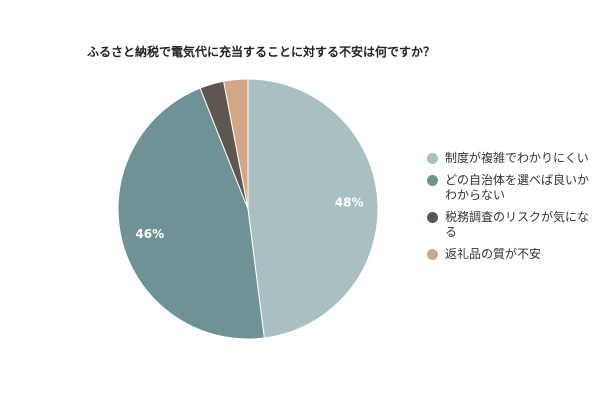 The width and height of the screenshot is (600, 400). Describe the element at coordinates (261, 52) in the screenshot. I see `chart-title: ふるさと納税で電気代に充当することに対する不安は何ですか？` at that location.